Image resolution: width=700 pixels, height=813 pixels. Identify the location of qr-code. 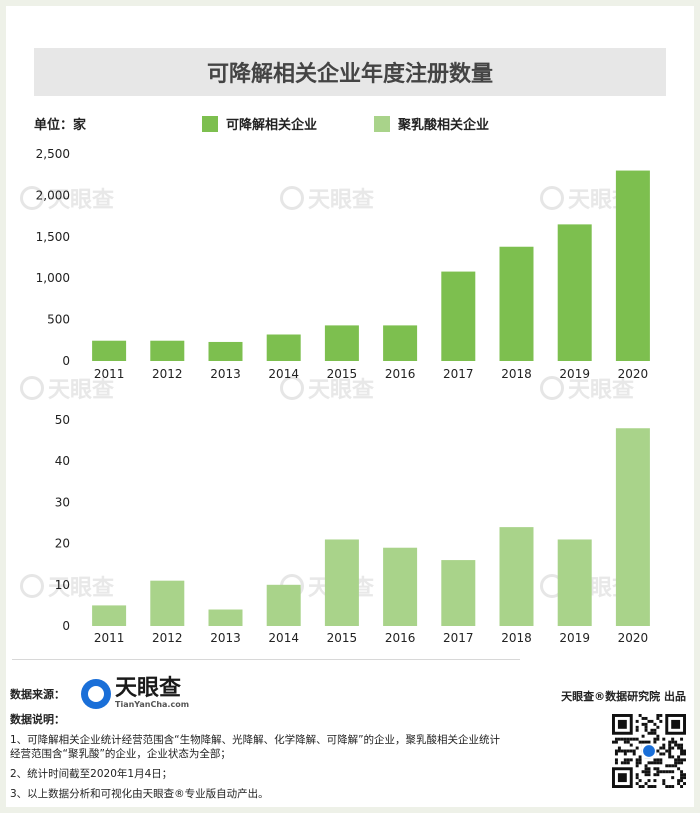
(649, 751).